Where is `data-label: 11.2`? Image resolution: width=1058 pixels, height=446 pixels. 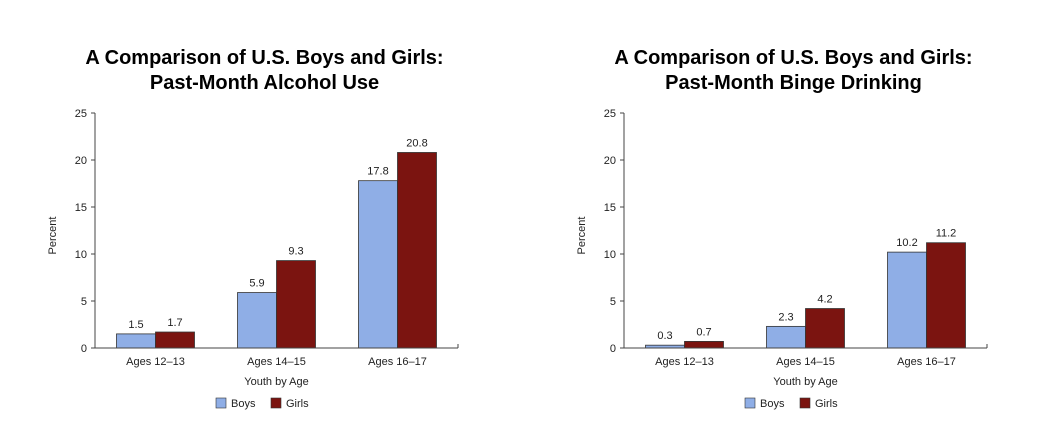
data-label: 11.2 is located at coordinates (946, 234).